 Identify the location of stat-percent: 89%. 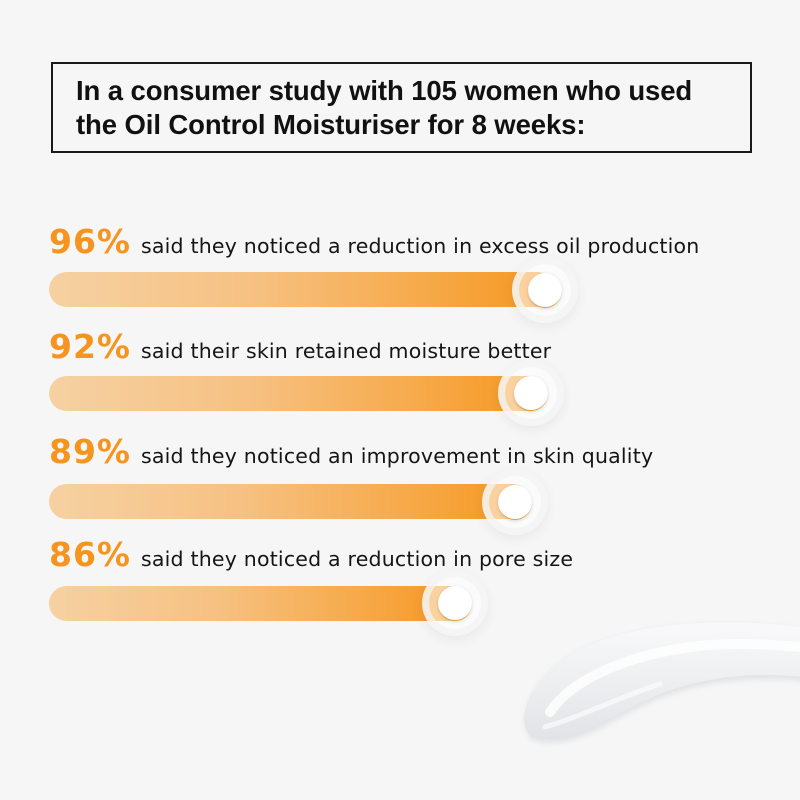
(90, 451).